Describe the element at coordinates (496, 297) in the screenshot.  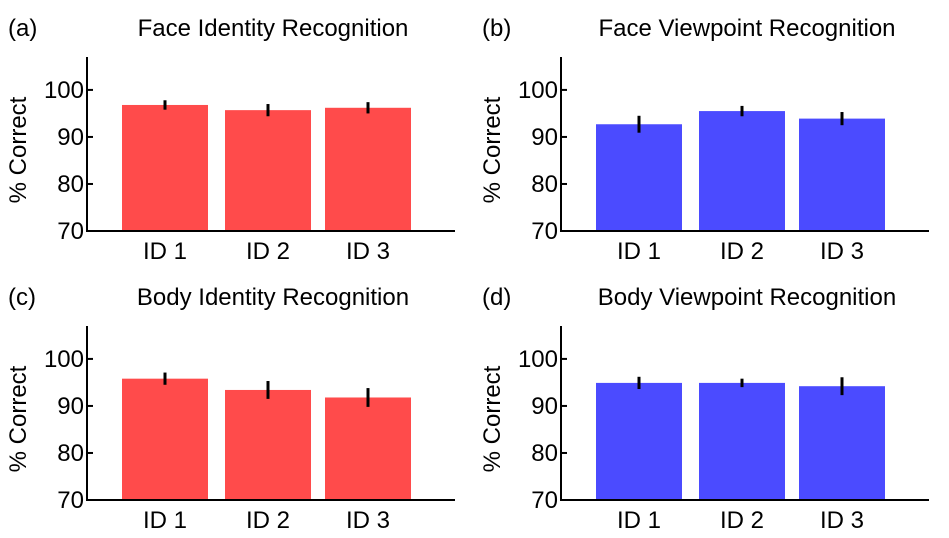
I see `panel-label: (d)` at that location.